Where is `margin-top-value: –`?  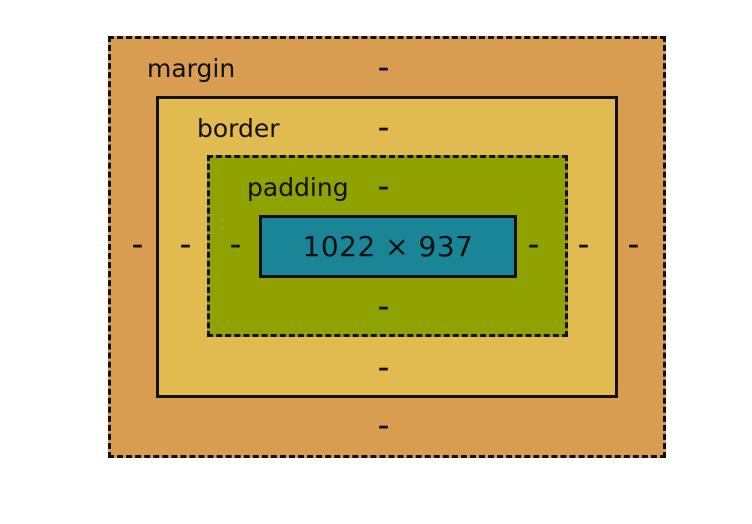 margin-top-value: – is located at coordinates (383, 68).